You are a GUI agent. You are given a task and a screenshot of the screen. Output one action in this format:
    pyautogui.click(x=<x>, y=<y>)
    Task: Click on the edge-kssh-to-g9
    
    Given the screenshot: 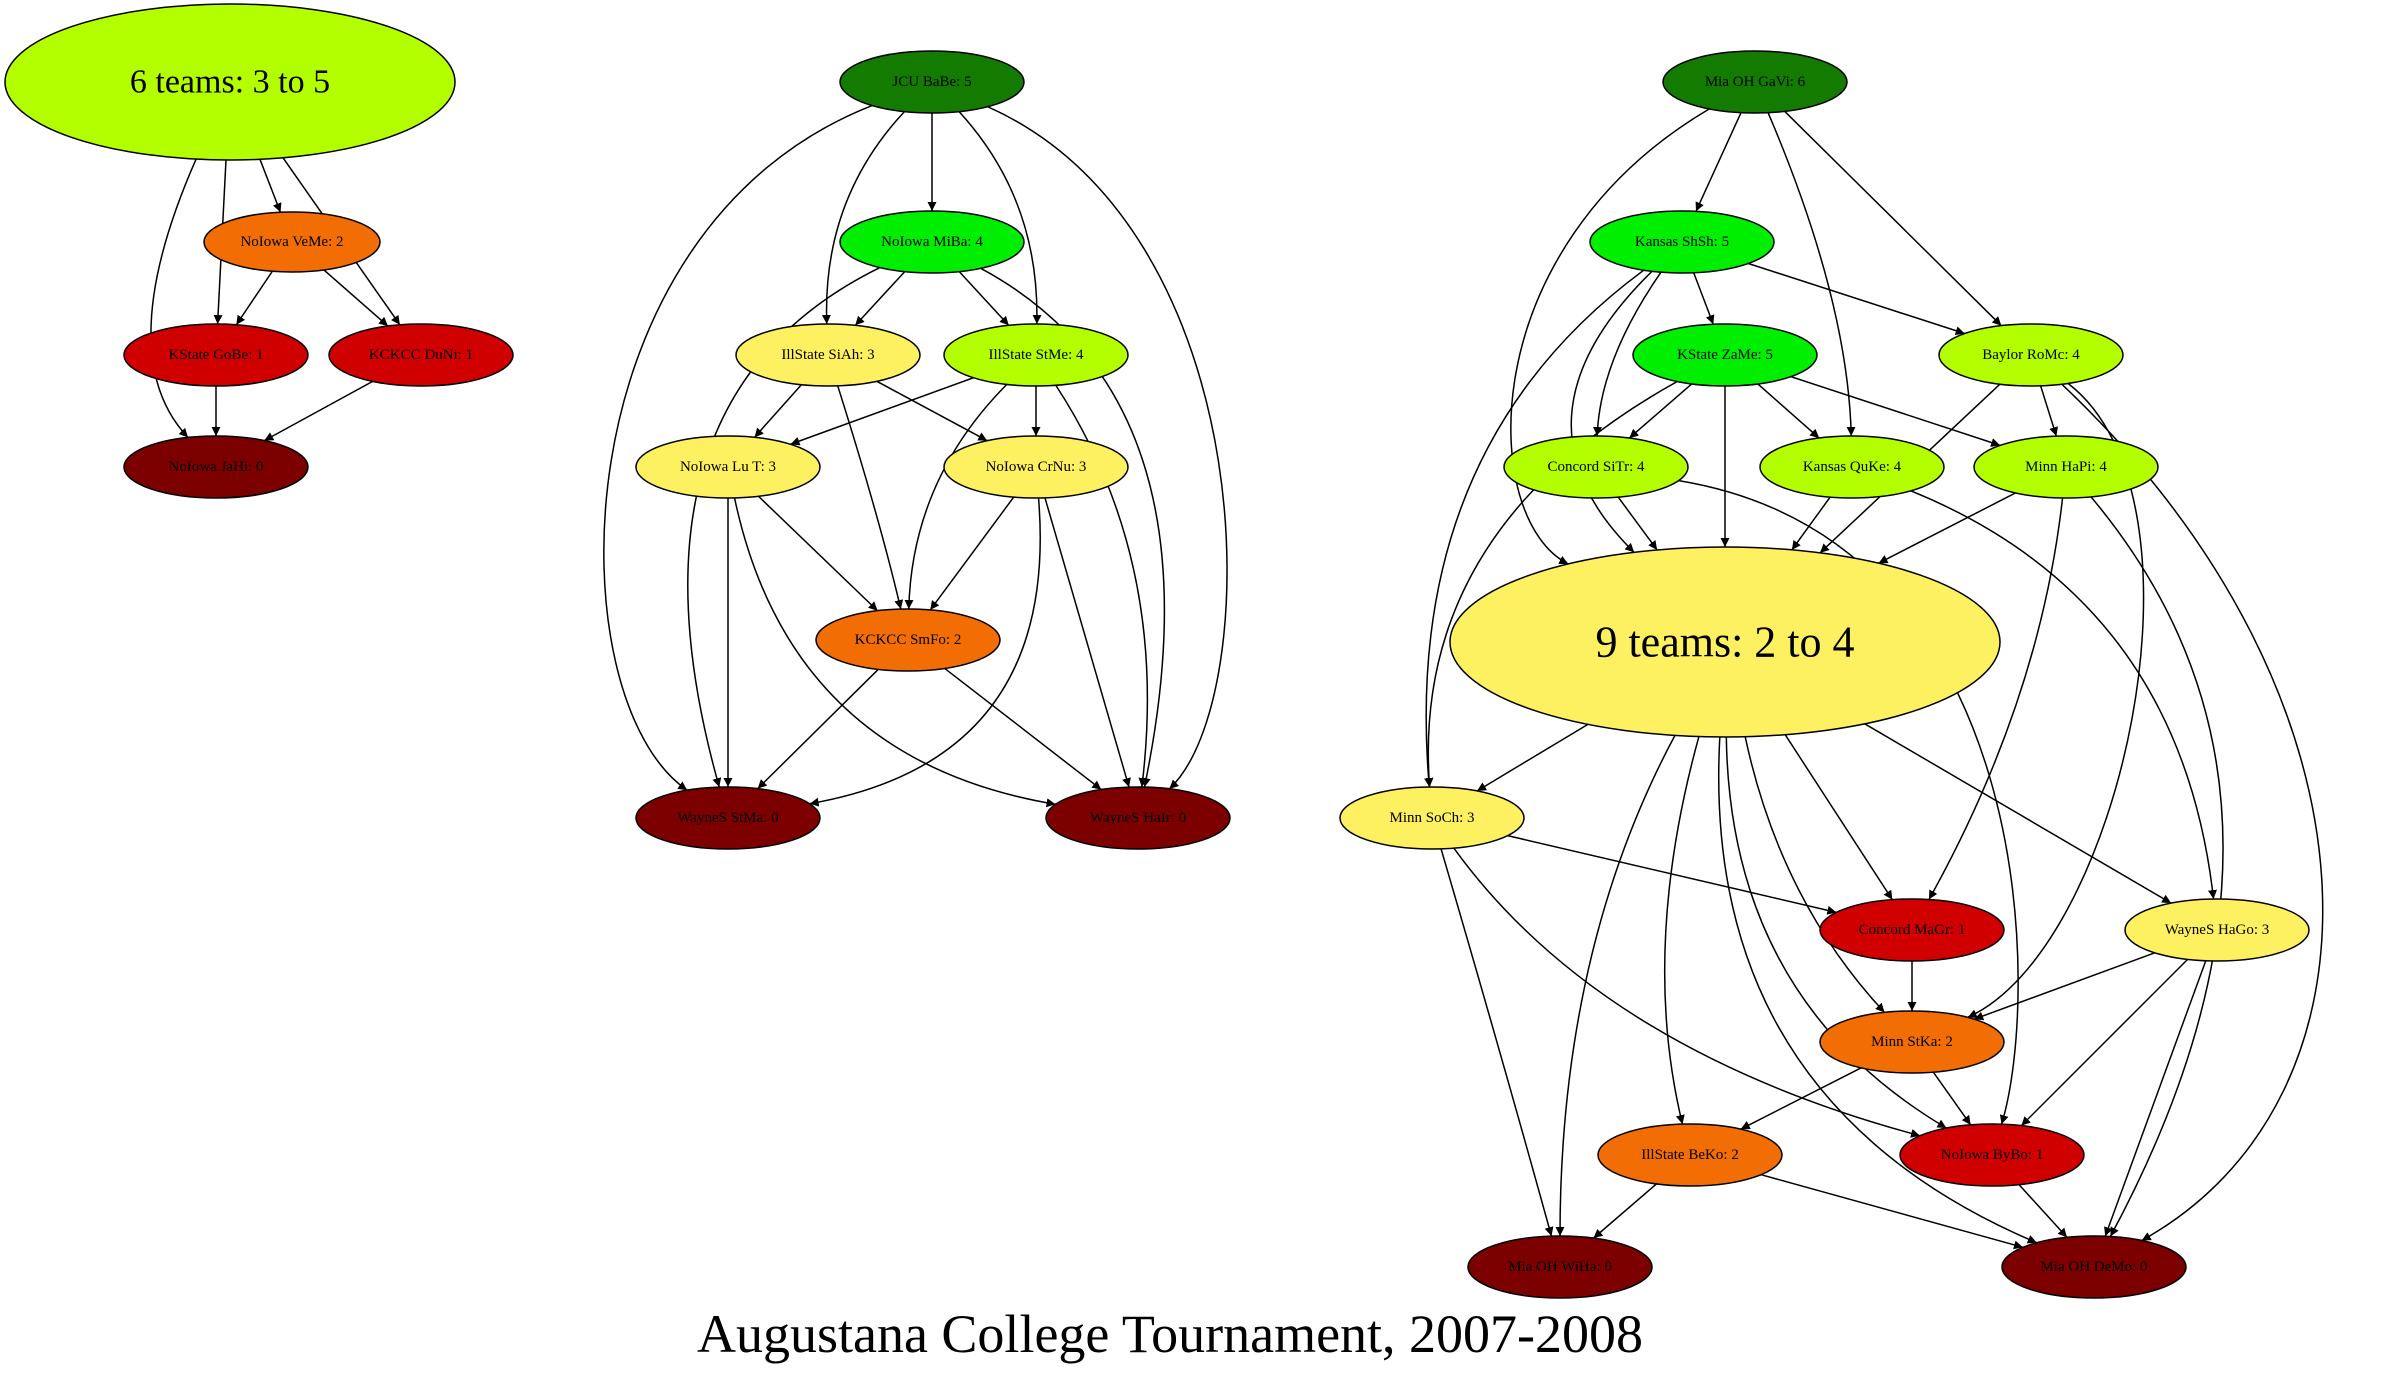 What is the action you would take?
    pyautogui.click(x=1611, y=411)
    